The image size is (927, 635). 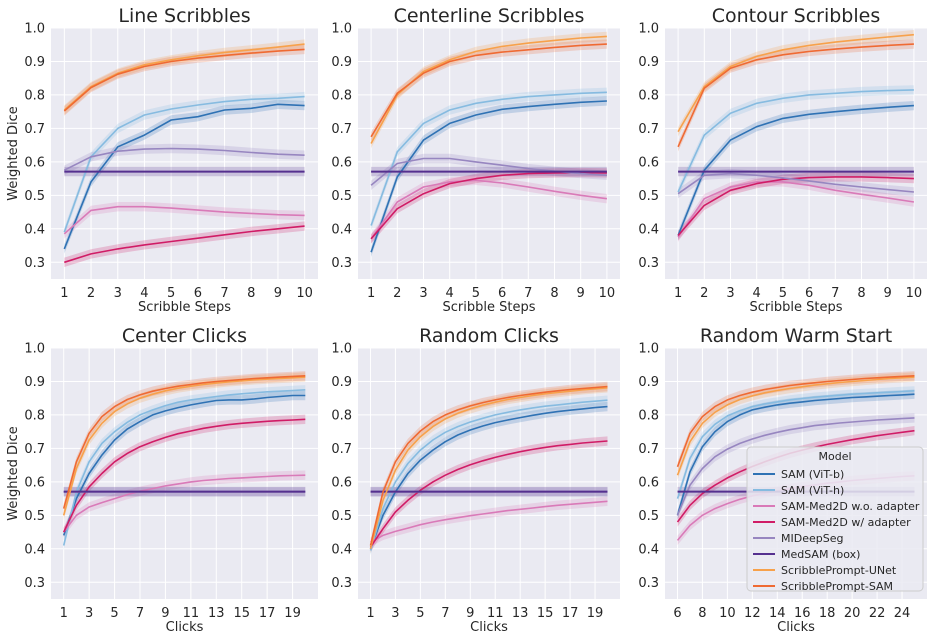 I want to click on series-line-scribbleprompt-unet, so click(x=795, y=83).